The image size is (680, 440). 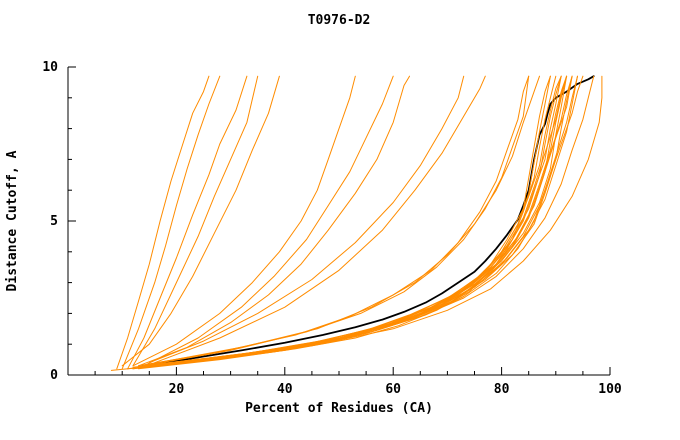 I want to click on x-tick-label: 20, so click(x=177, y=389).